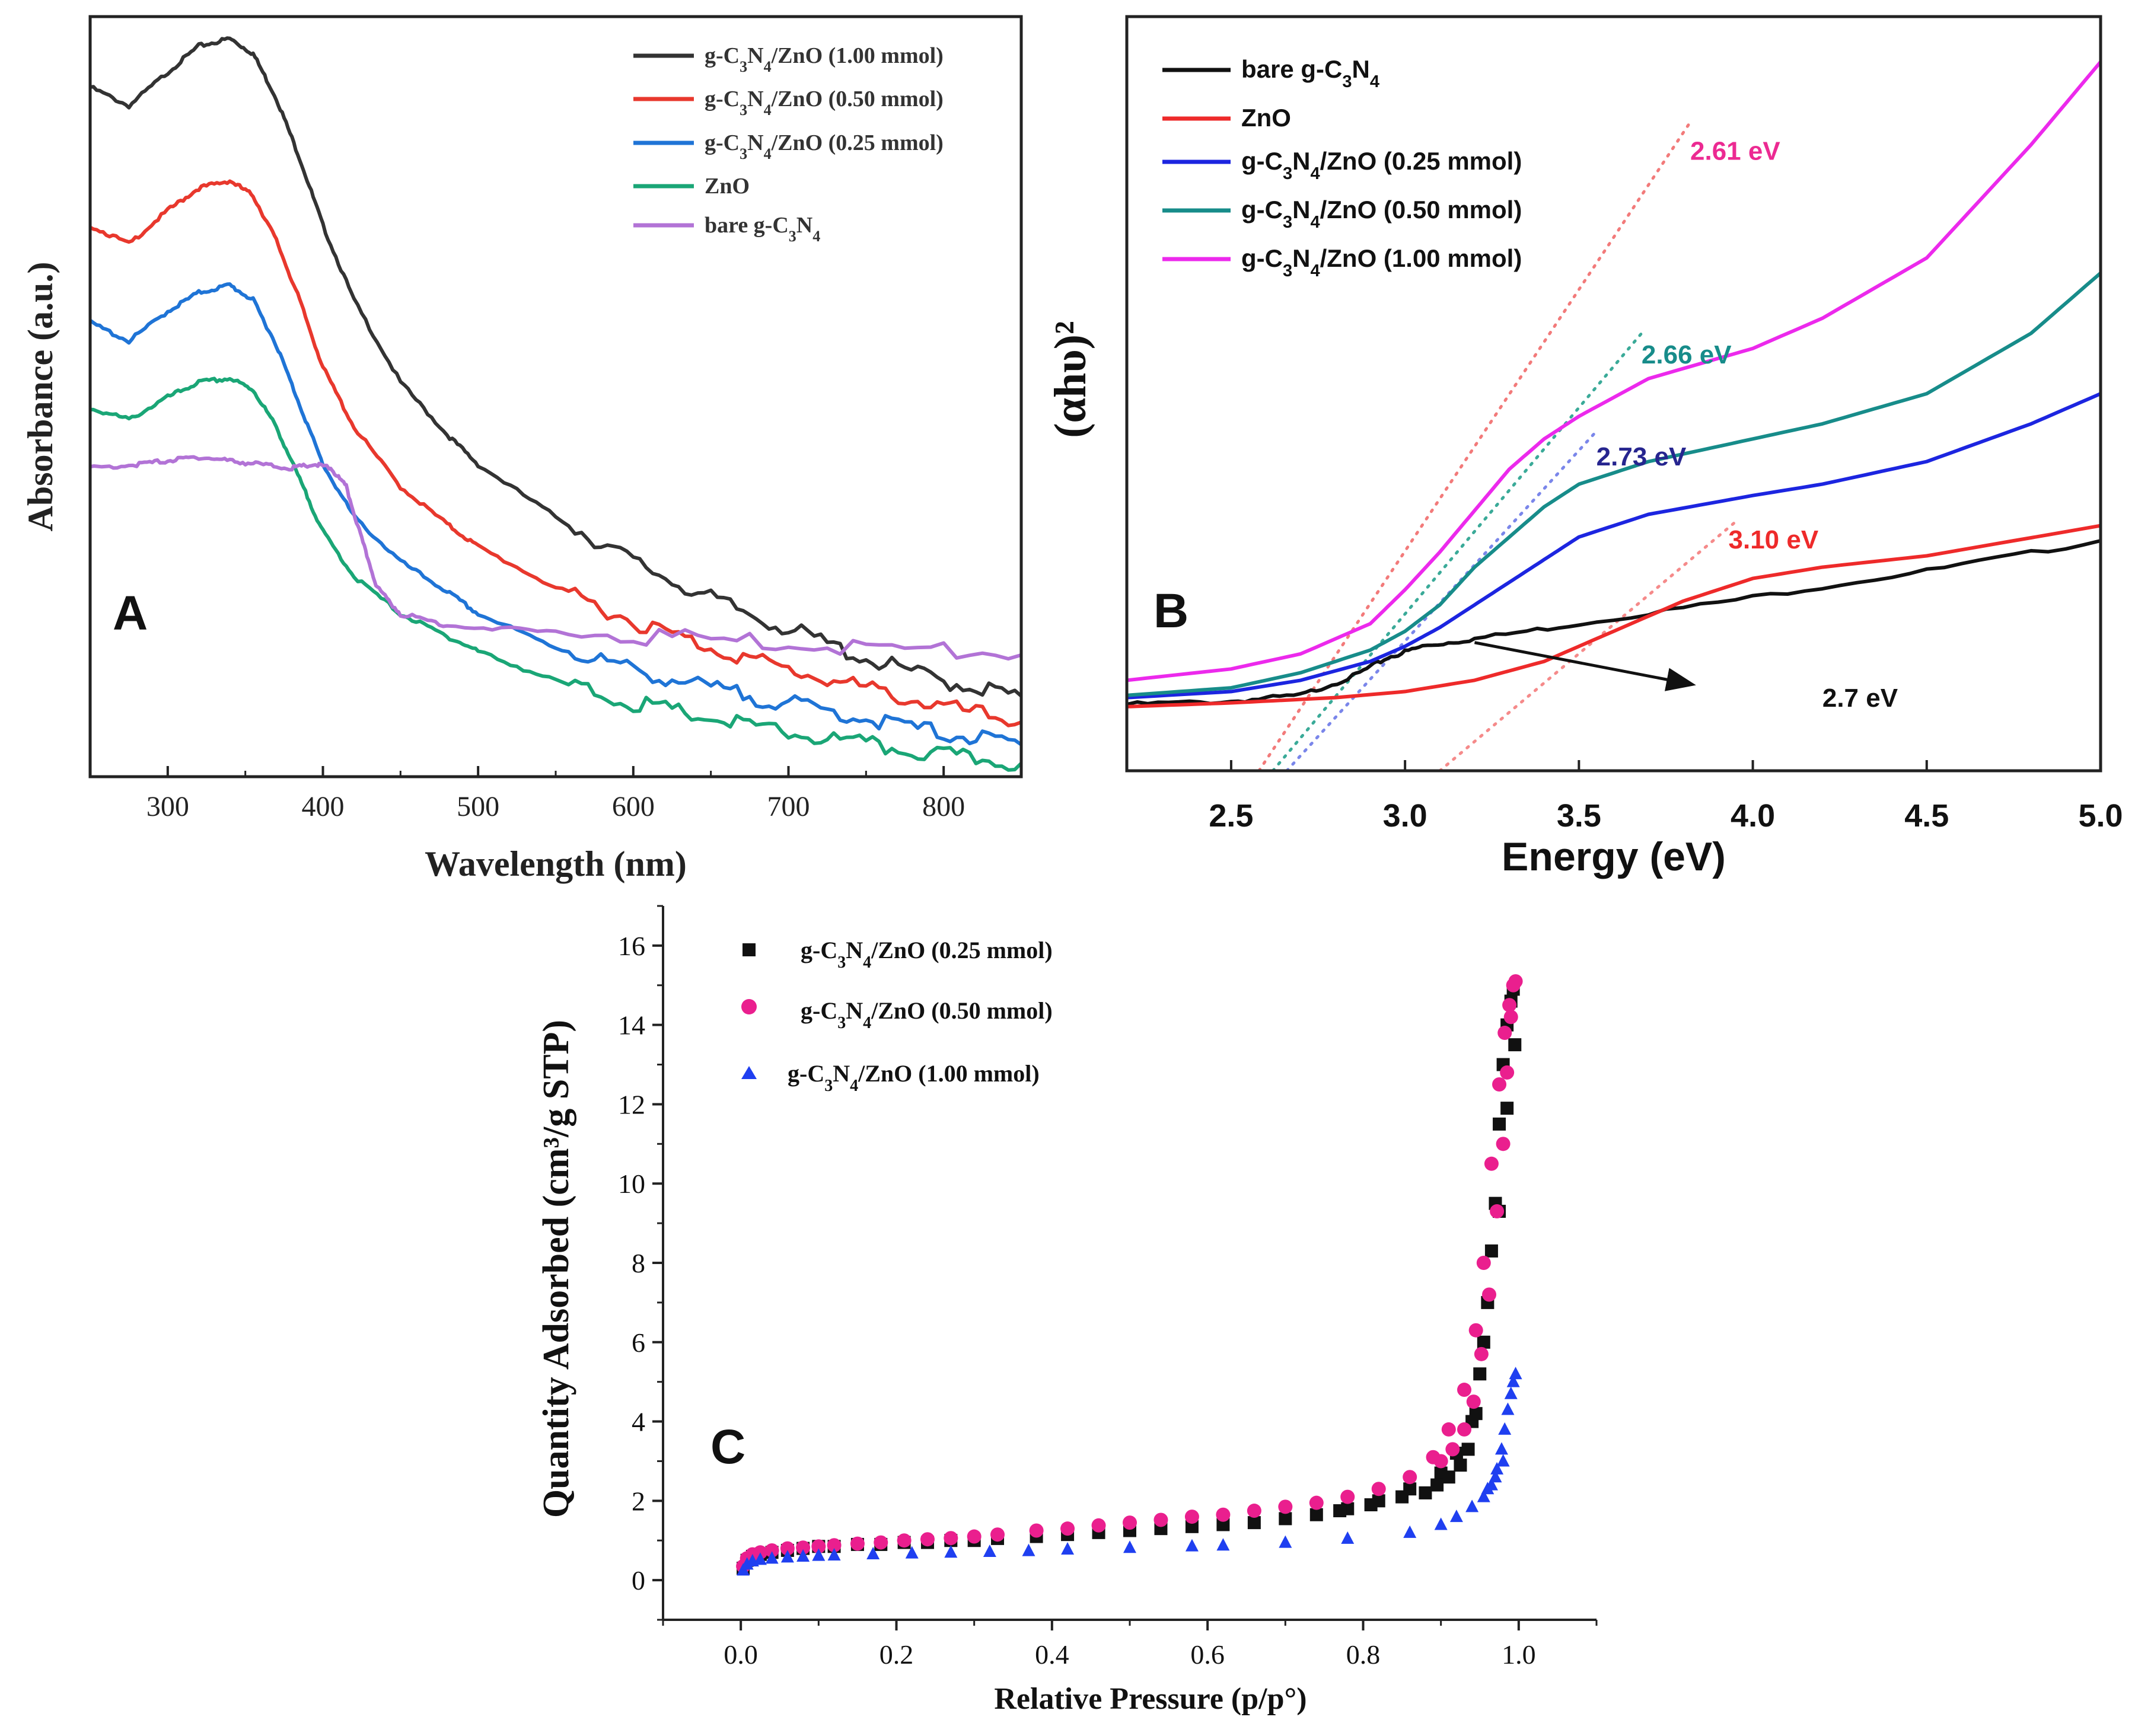  Describe the element at coordinates (1382, 165) in the screenshot. I see `legend-label-b3: g-C3N4/ZnO (0.25 mmol)` at that location.